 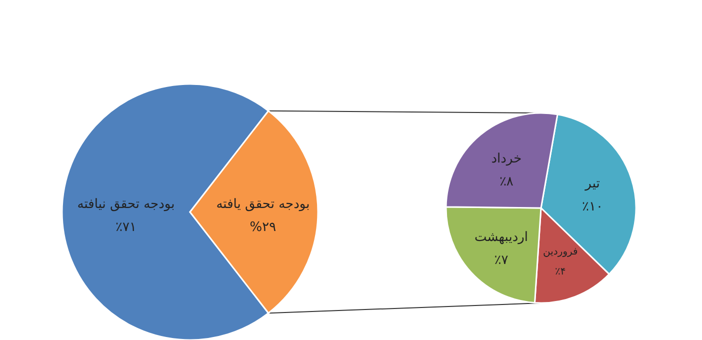 I want to click on data-label: ٪۸, so click(x=506, y=182).